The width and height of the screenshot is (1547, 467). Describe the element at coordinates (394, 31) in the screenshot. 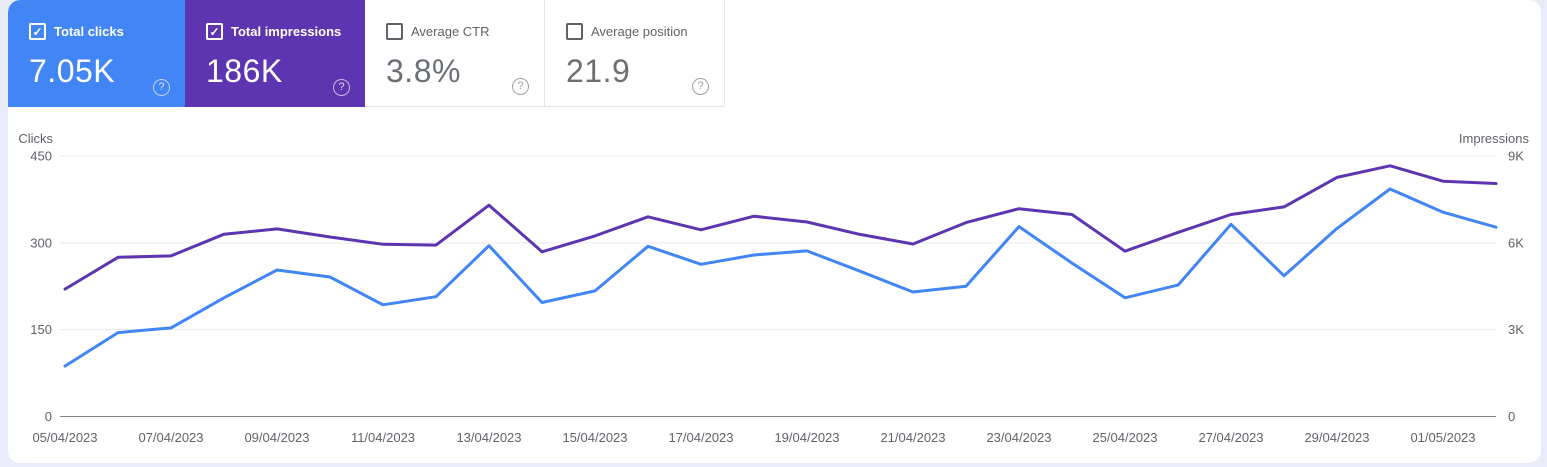

I see `checkbox-average-ctr: ✓` at that location.